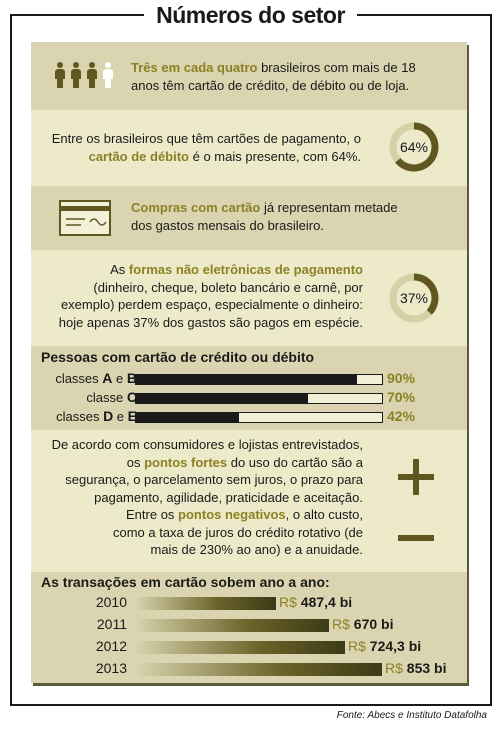 The height and width of the screenshot is (729, 501). I want to click on bar-value-label: 42%, so click(401, 416).